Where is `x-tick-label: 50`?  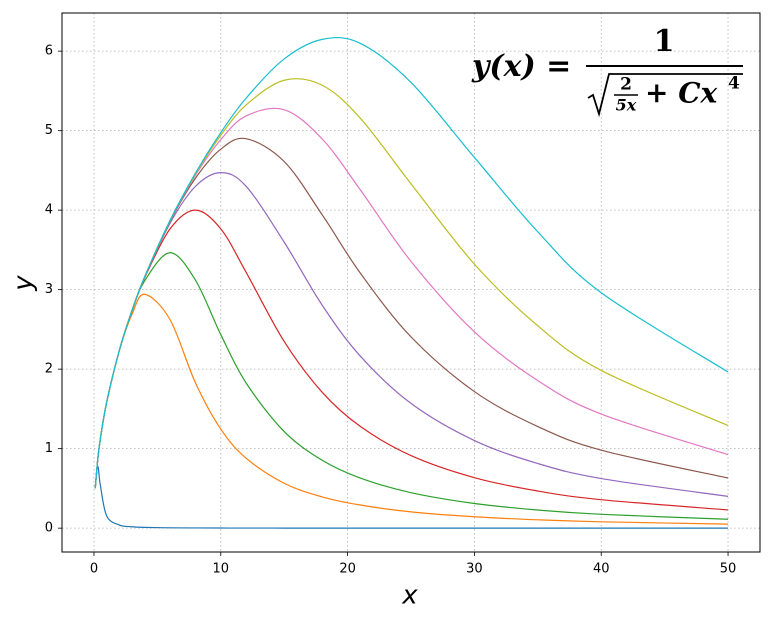
x-tick-label: 50 is located at coordinates (728, 569).